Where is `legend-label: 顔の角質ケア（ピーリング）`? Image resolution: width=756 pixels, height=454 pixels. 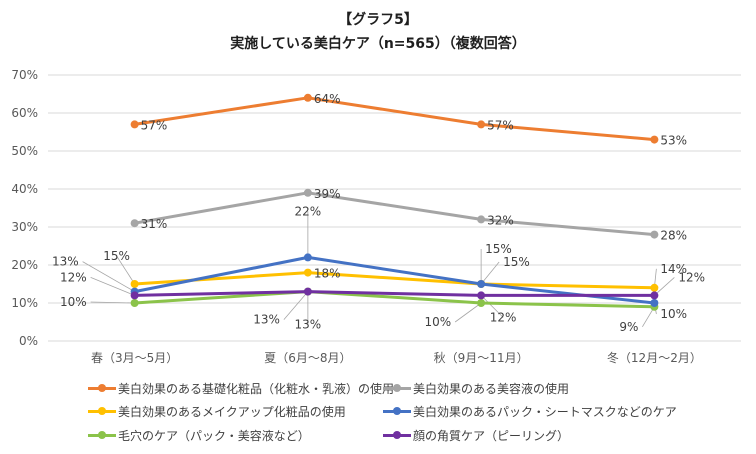 legend-label: 顔の角質ケア（ピーリング） is located at coordinates (491, 435).